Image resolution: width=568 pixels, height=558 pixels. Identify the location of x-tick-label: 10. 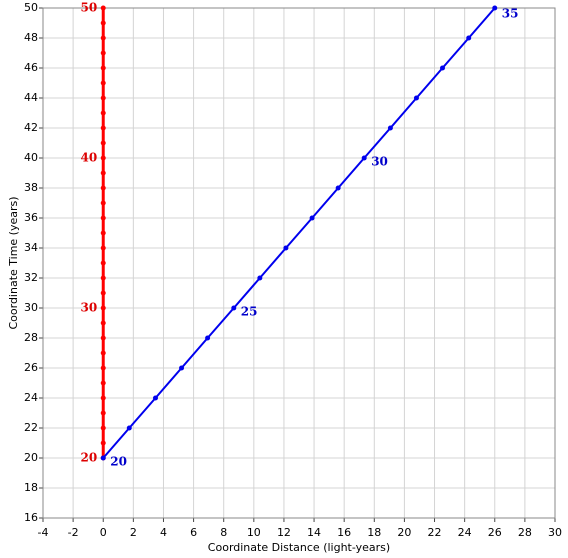
(254, 532).